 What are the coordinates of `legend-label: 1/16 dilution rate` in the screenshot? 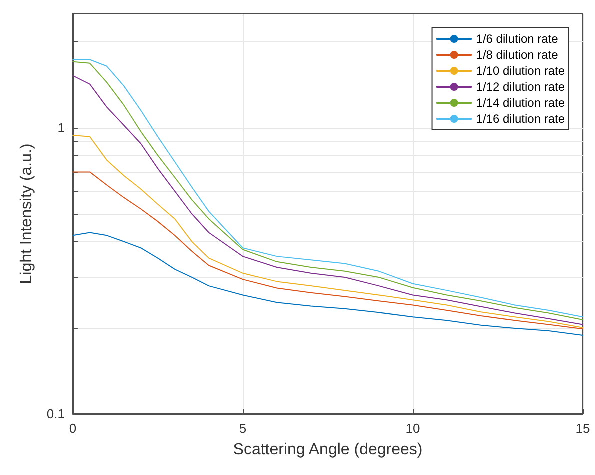 It's located at (521, 119).